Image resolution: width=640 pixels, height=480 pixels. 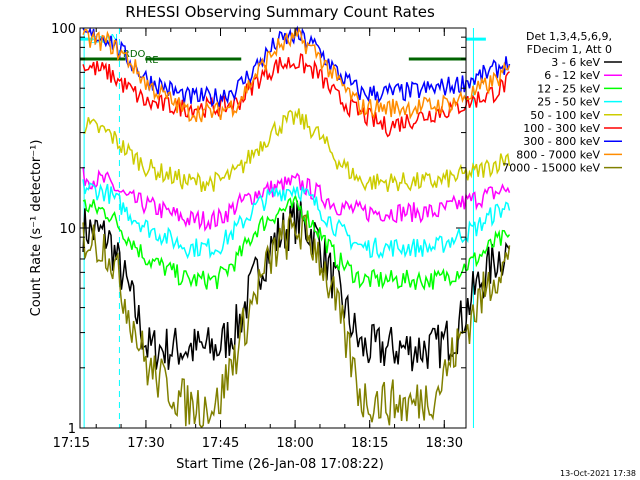 I want to click on x-tick-label: 17:30, so click(x=145, y=443).